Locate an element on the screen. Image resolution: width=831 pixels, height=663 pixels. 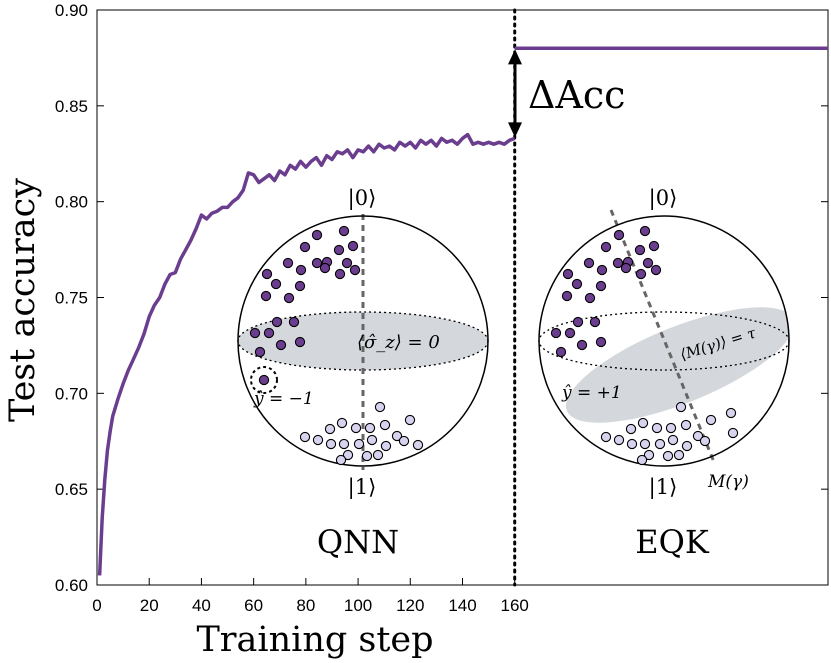
qnn-top-state: |0⟩ is located at coordinates (362, 198).